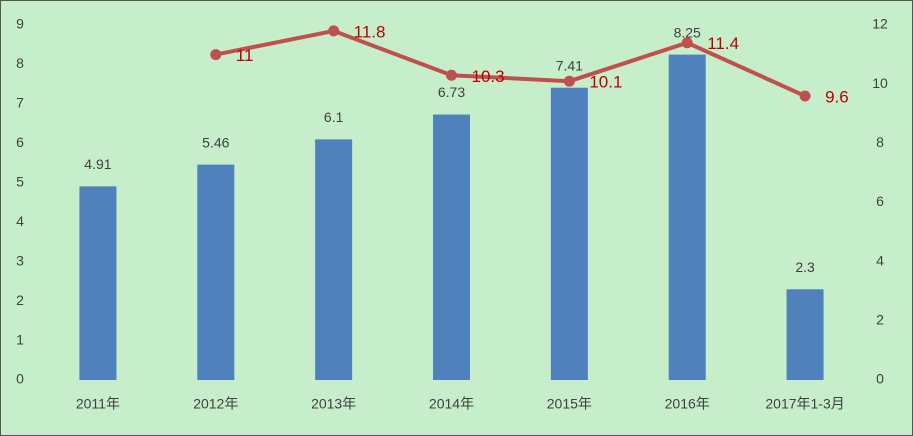  Describe the element at coordinates (880, 201) in the screenshot. I see `y2-tick-label: 6` at that location.